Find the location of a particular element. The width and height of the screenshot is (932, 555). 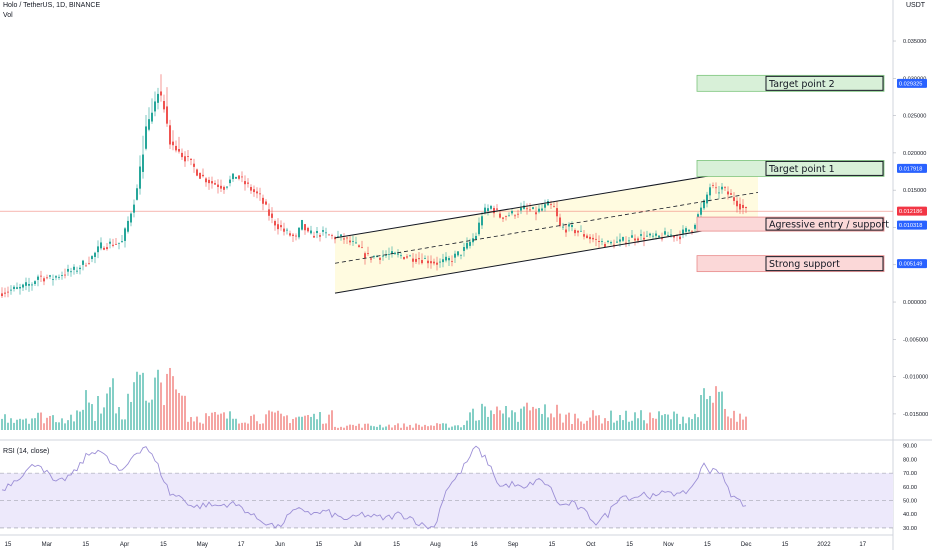

time-tick-label: Apr is located at coordinates (124, 545).